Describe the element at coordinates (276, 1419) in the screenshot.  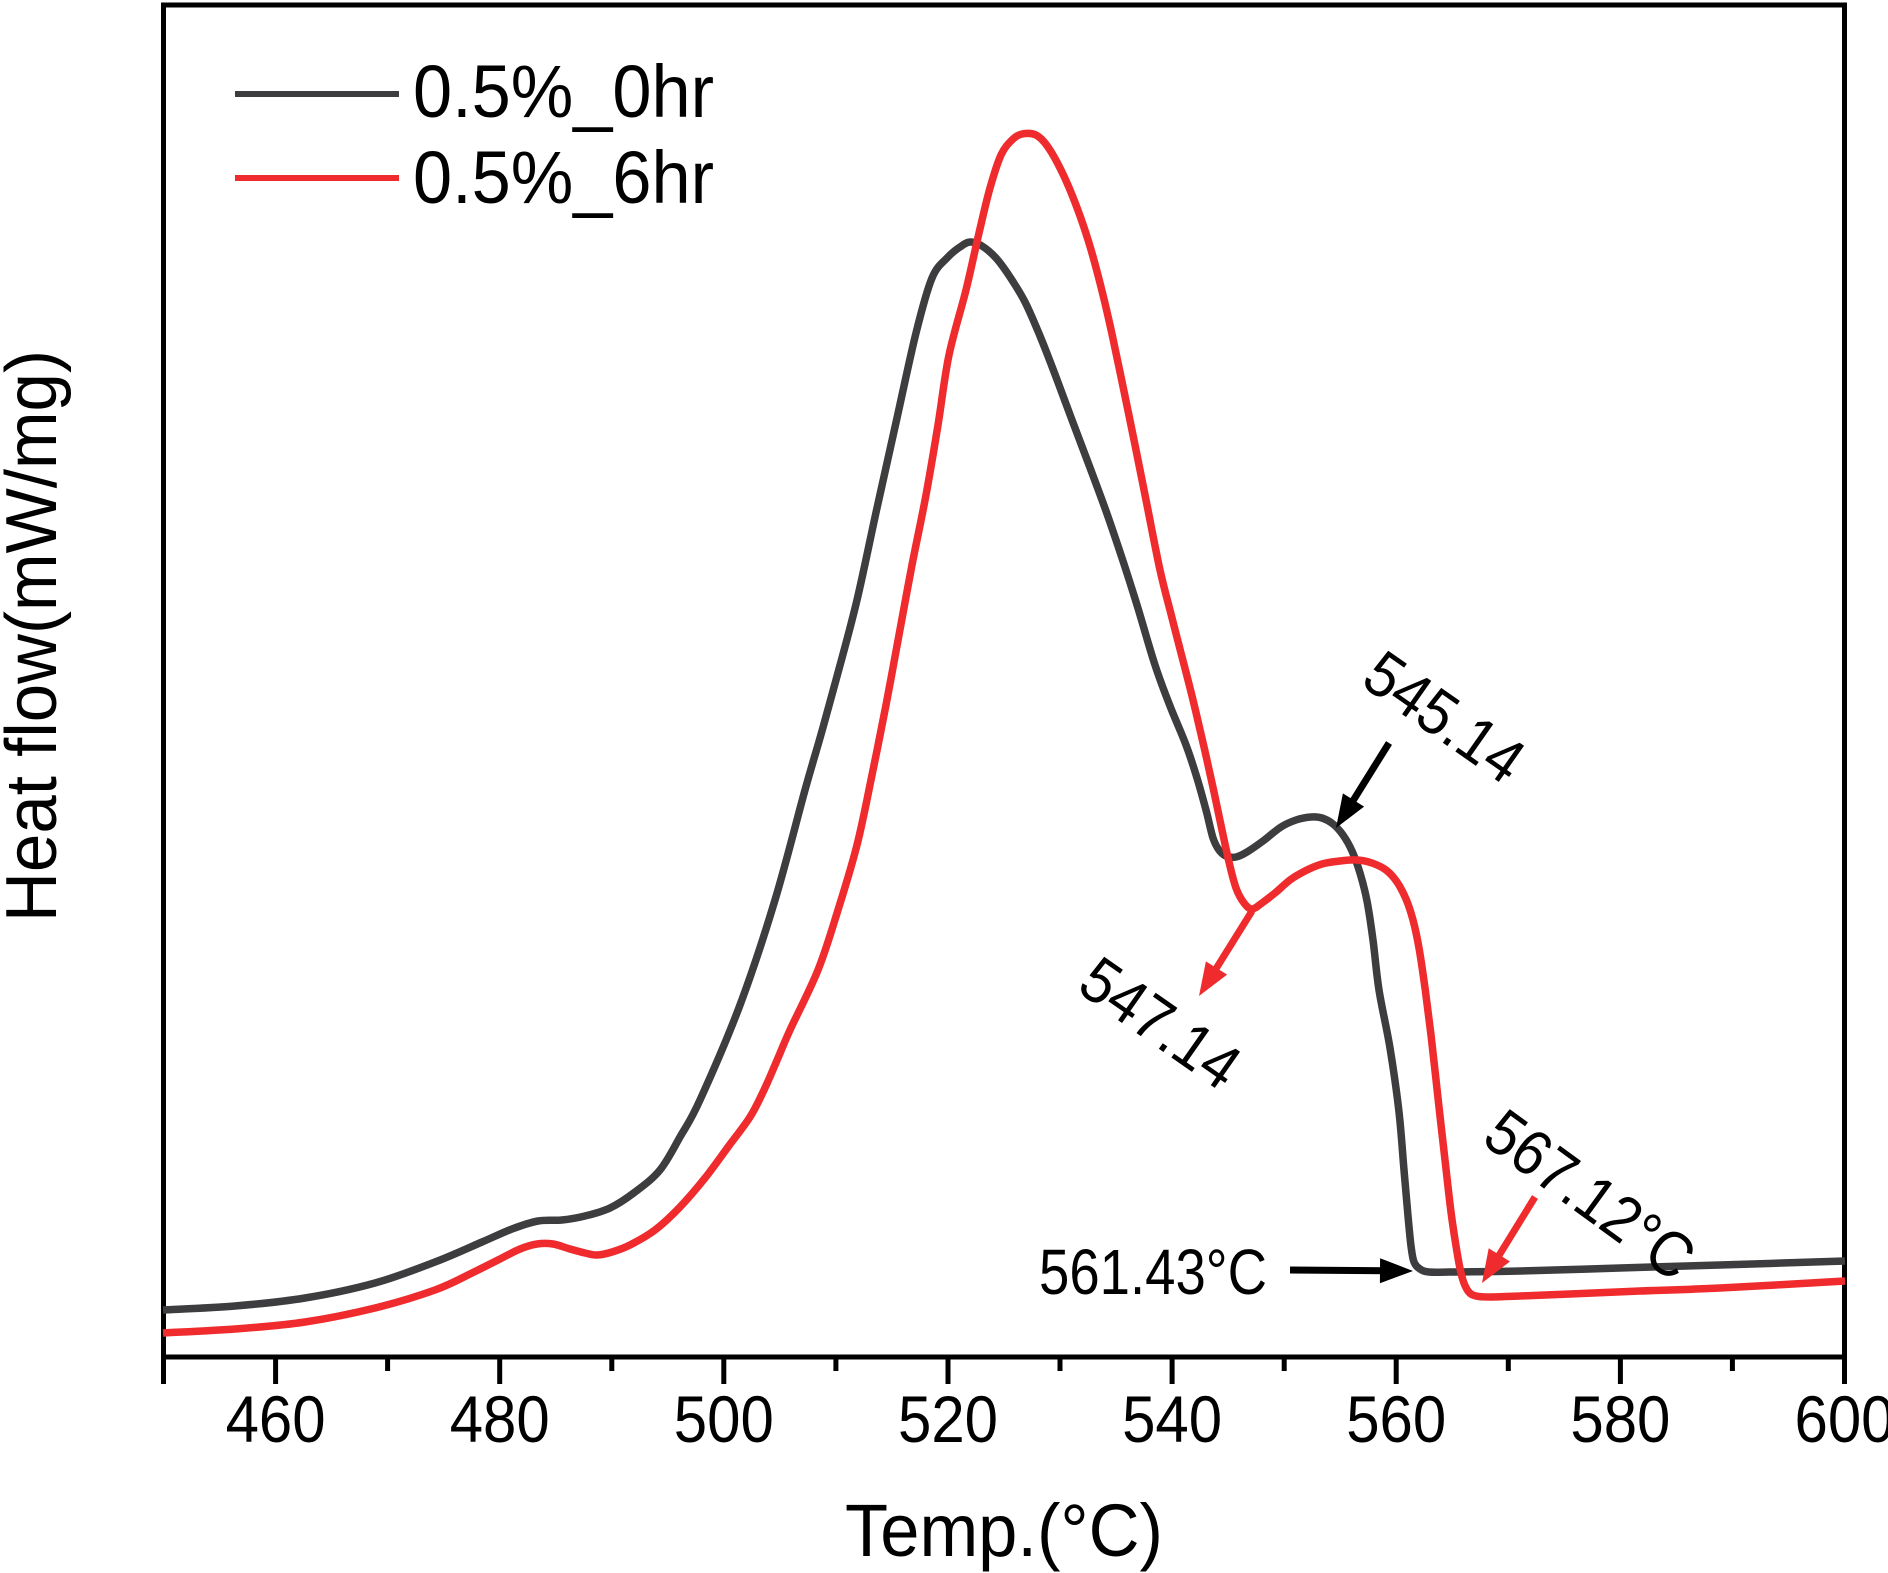
I see `svg-text: 460` at that location.